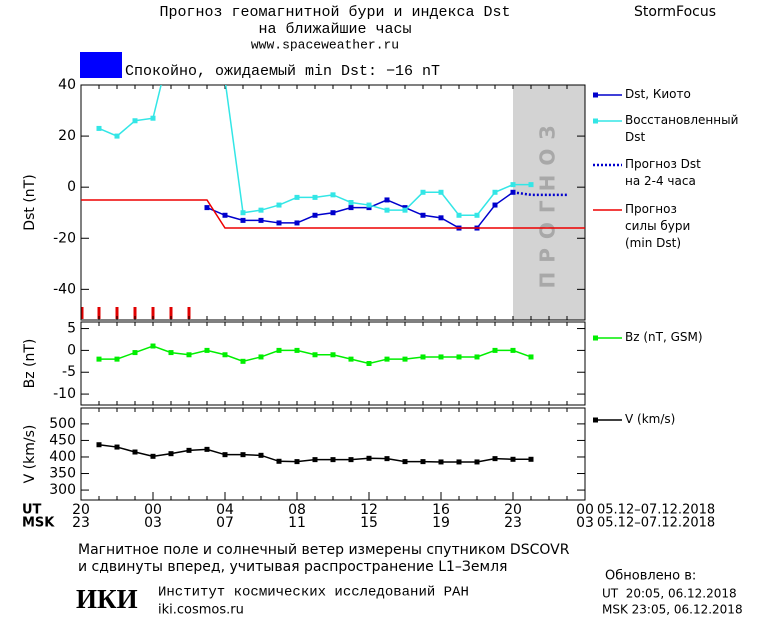 Image resolution: width=760 pixels, height=620 pixels. Describe the element at coordinates (663, 172) in the screenshot. I see `legend-label: Прогноз Dst на 2-4 часа` at that location.